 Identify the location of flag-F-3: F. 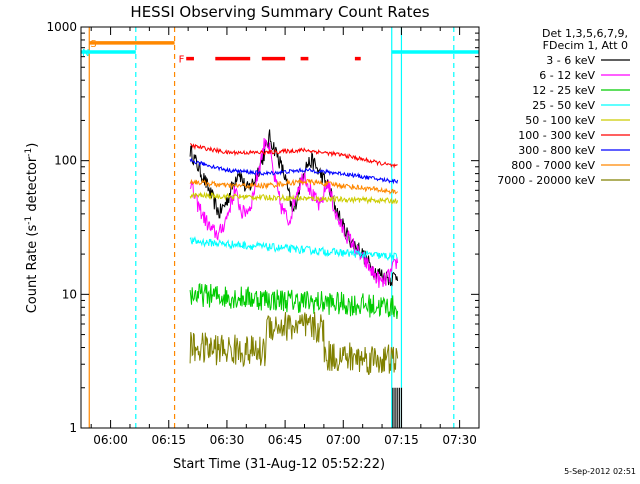
(270, 60).